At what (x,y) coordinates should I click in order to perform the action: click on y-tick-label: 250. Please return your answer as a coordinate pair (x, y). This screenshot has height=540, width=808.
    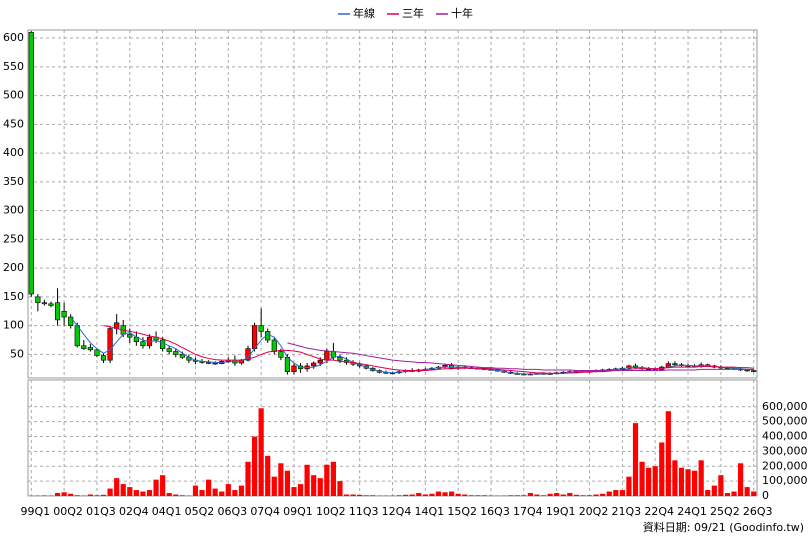
    Looking at the image, I should click on (13, 238).